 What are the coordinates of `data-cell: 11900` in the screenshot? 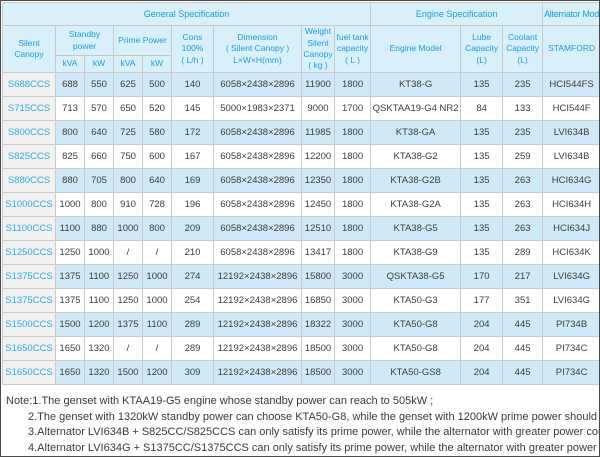 It's located at (318, 84).